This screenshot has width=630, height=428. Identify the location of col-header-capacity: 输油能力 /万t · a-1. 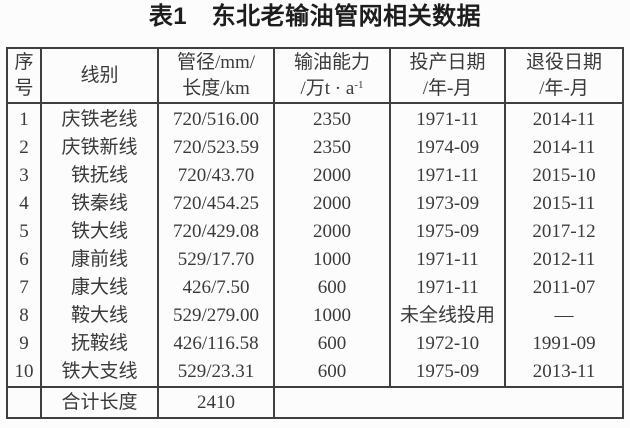
(332, 75).